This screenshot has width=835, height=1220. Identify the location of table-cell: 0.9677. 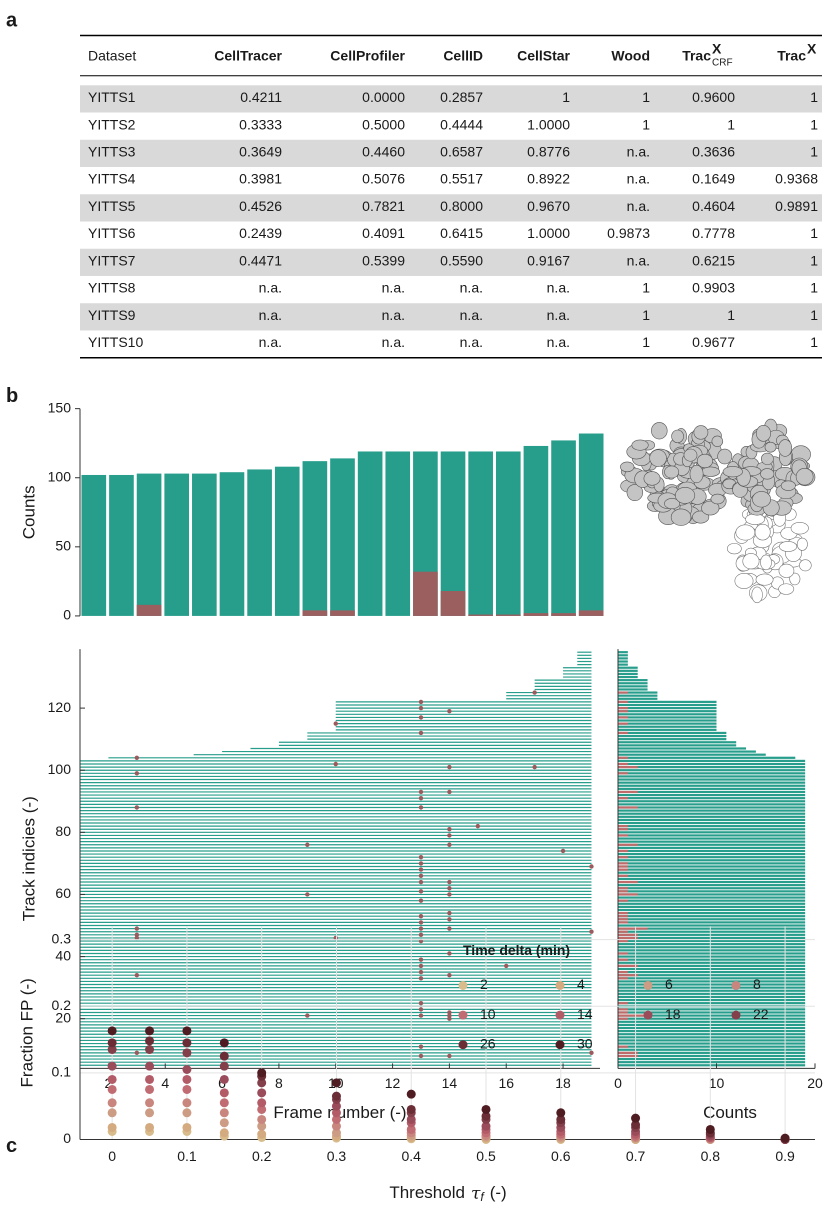
(713, 342).